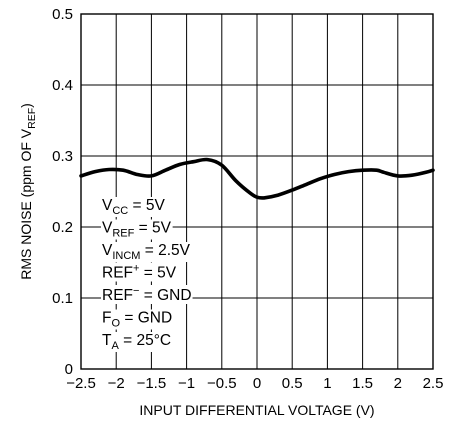  I want to click on condition-line-0: VCC = 5V, so click(134, 207).